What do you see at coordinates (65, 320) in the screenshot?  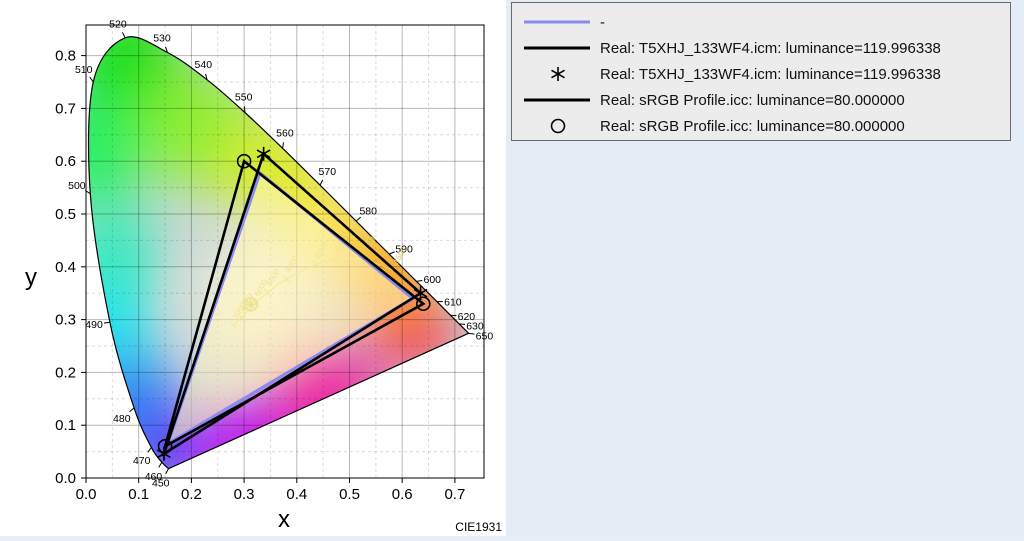 I see `y-tick-label: 0.3` at bounding box center [65, 320].